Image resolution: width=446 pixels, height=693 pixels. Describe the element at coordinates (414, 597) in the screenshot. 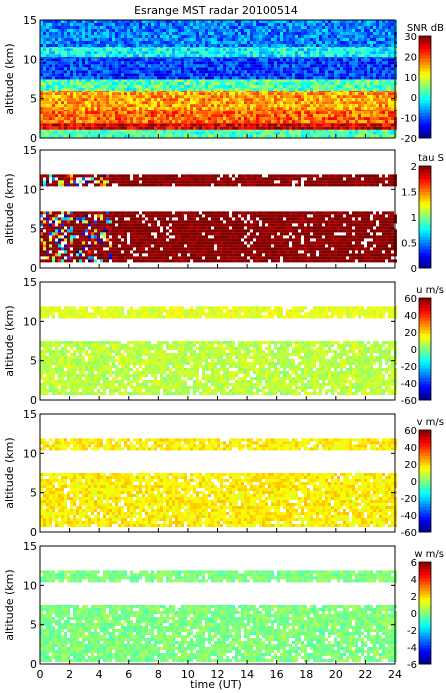

I see `w-colorbar-tick-label: 2` at that location.